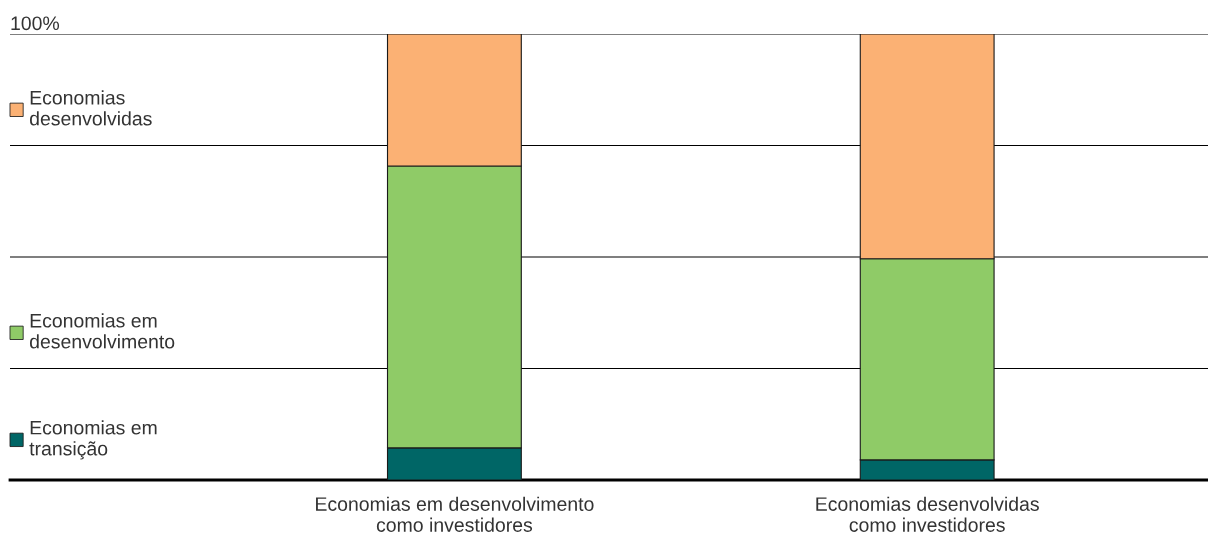 Image resolution: width=1208 pixels, height=544 pixels. Describe the element at coordinates (102, 331) in the screenshot. I see `legend-label: Economias em desenvolvimento` at that location.